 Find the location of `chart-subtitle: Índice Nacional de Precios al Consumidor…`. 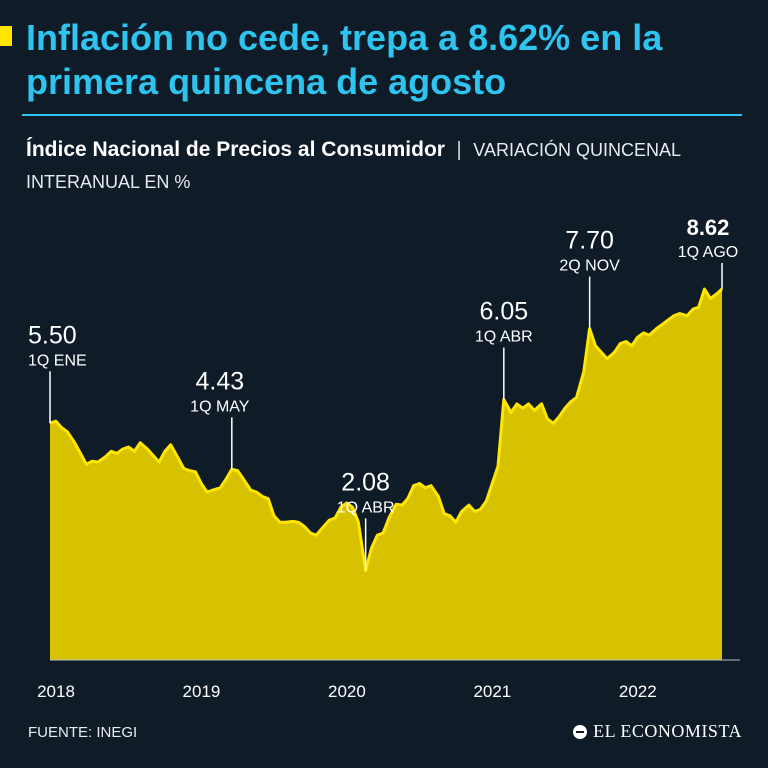

chart-subtitle: Índice Nacional de Precios al Consumidor… is located at coordinates (376, 166).